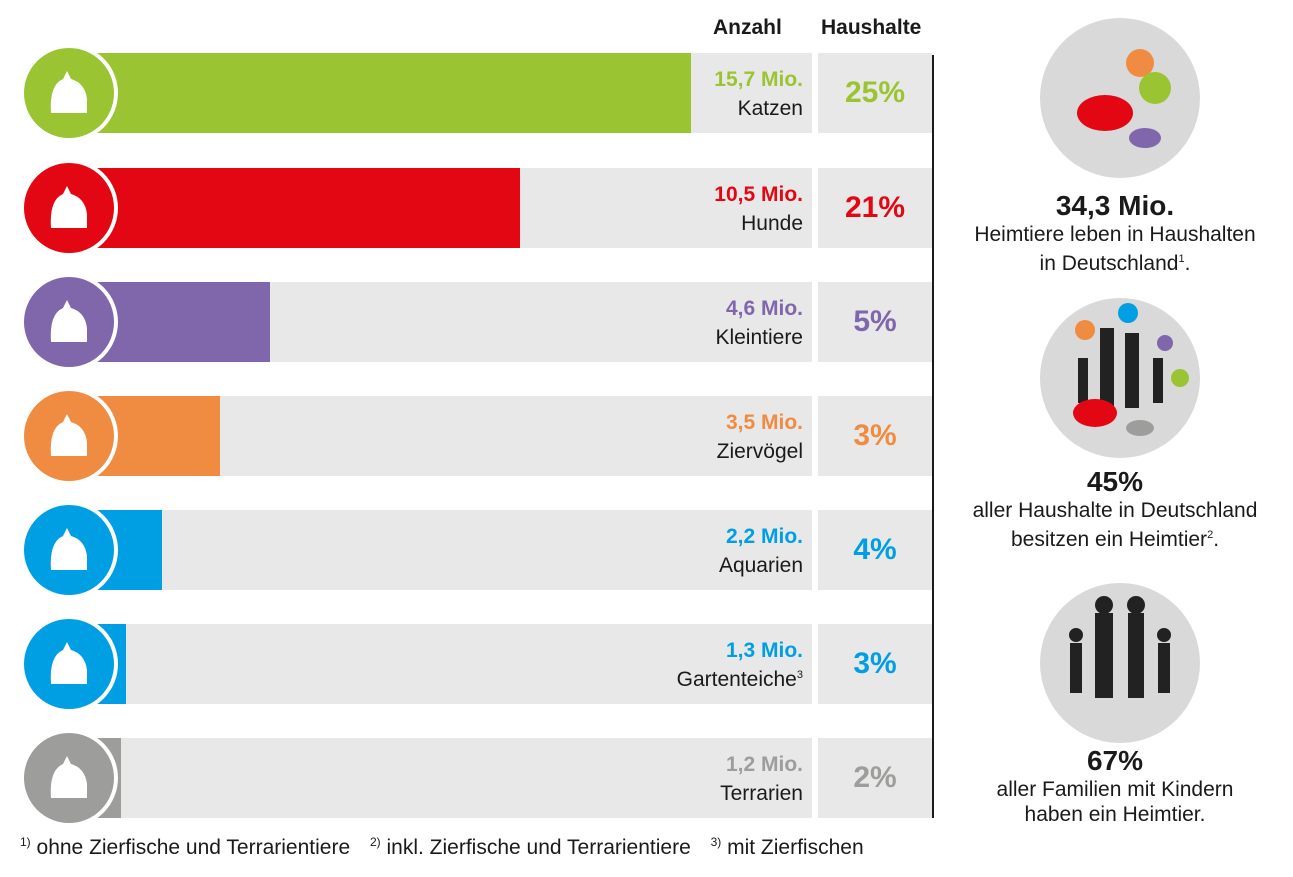  I want to click on value-label: 1,3 Mio. Gartenteiche3, so click(739, 665).